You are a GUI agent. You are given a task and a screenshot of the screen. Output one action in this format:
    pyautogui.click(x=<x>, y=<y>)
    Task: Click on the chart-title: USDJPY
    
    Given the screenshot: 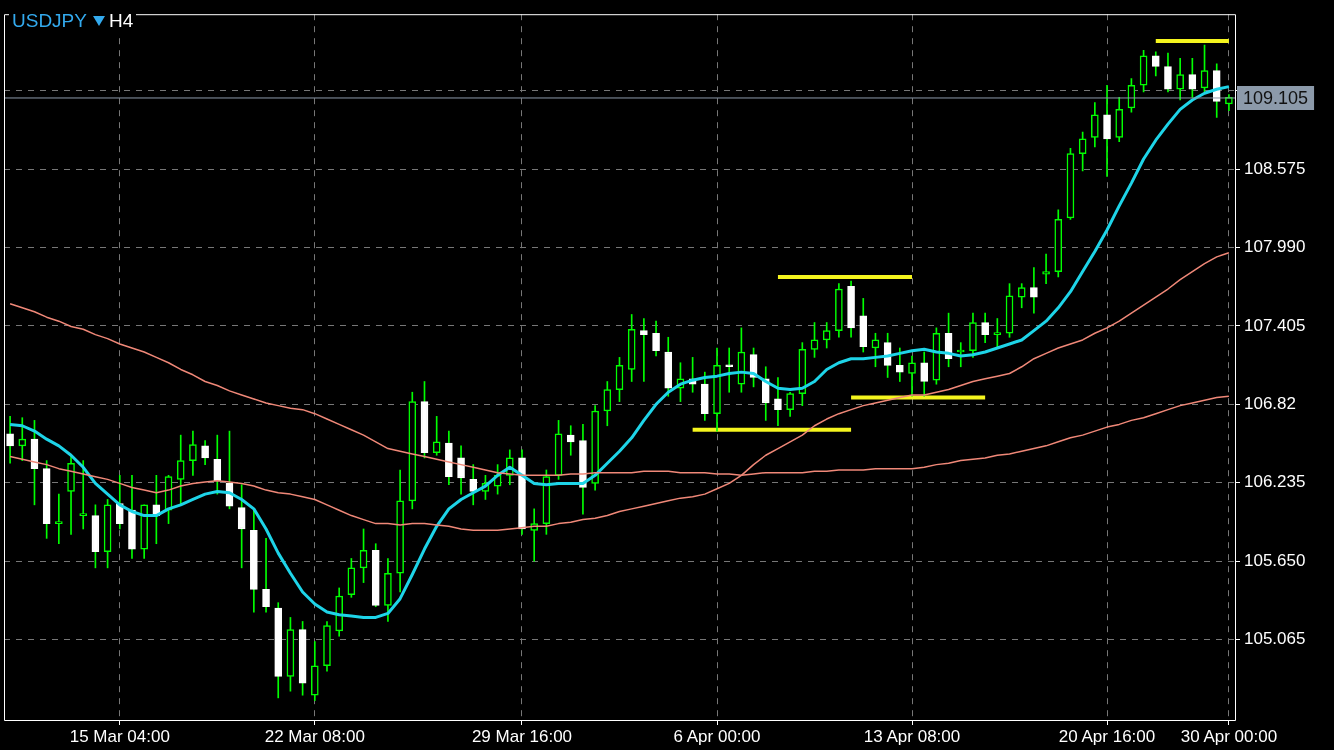 What is the action you would take?
    pyautogui.click(x=49, y=21)
    